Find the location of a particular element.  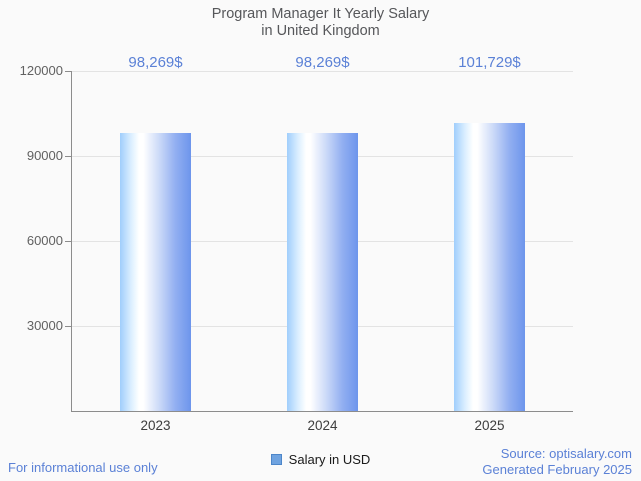

value-label-2024: 98,269$ is located at coordinates (322, 62).